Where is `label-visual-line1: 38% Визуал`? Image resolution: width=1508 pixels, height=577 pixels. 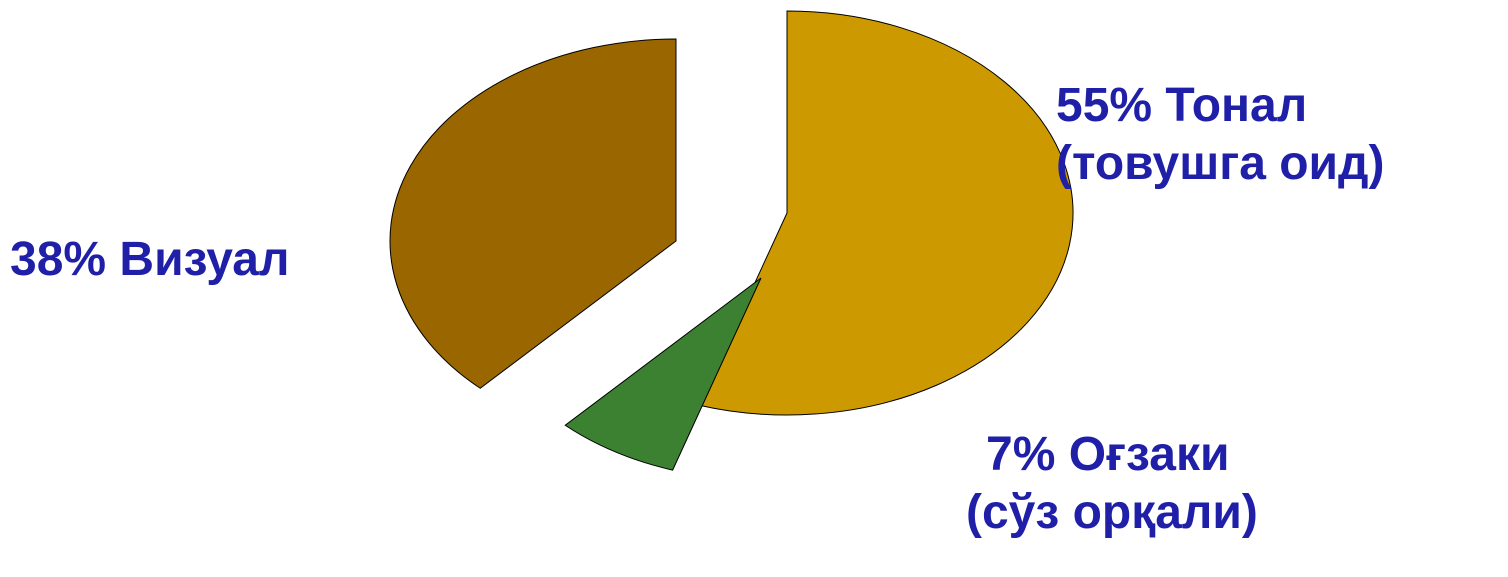
label-visual-line1: 38% Визуал is located at coordinates (150, 259).